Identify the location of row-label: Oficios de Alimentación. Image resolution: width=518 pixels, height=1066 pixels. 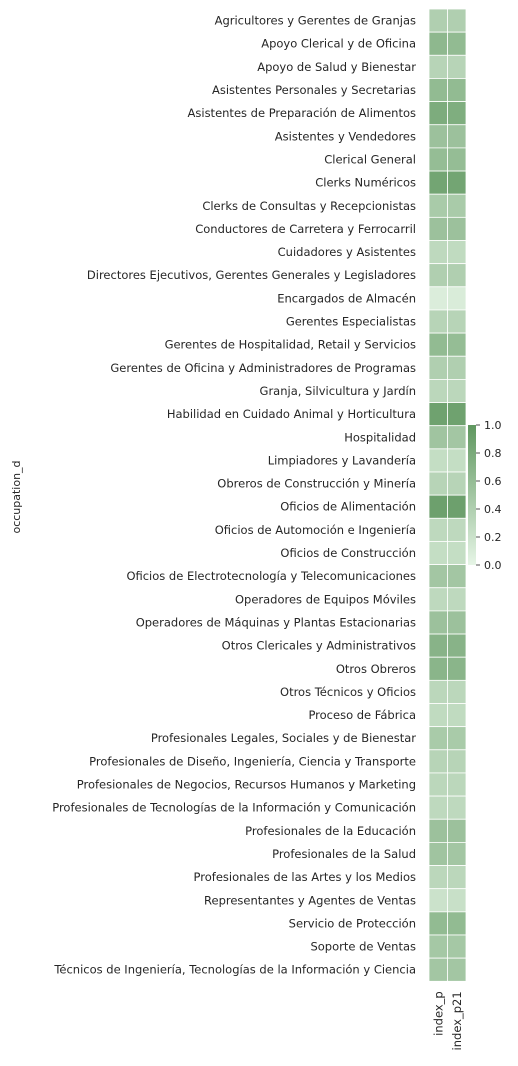
(348, 507).